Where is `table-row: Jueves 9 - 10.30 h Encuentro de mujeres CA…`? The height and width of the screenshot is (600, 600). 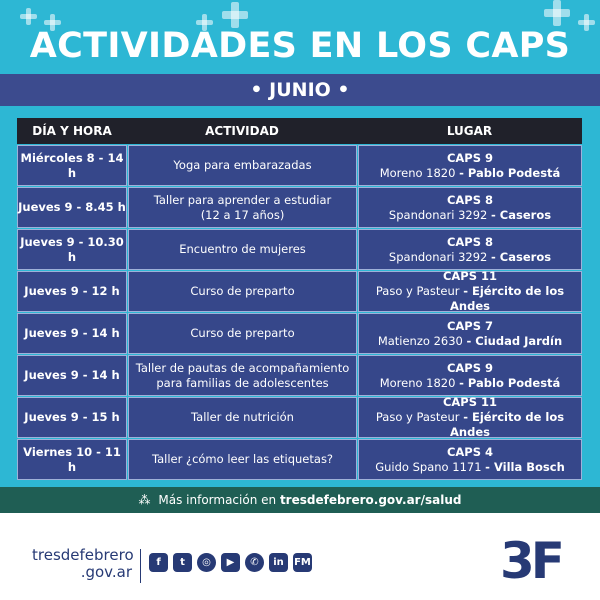 table-row: Jueves 9 - 10.30 h Encuentro de mujeres CA… is located at coordinates (299, 249).